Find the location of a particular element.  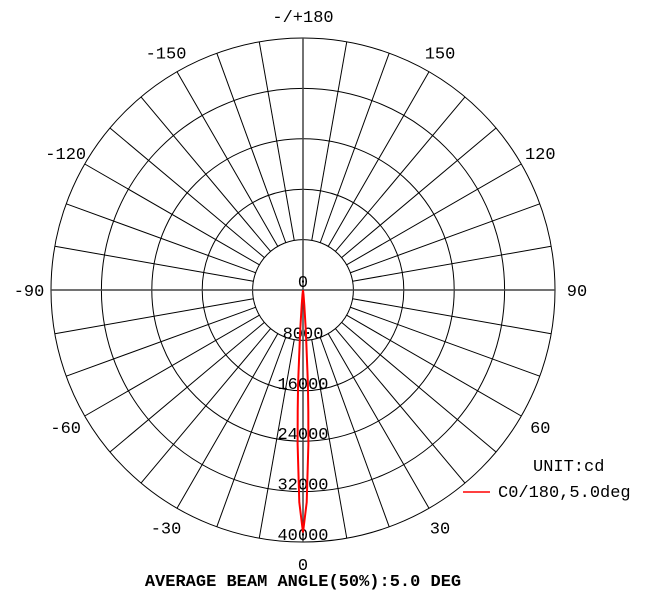

angle-label: 120 is located at coordinates (540, 155).